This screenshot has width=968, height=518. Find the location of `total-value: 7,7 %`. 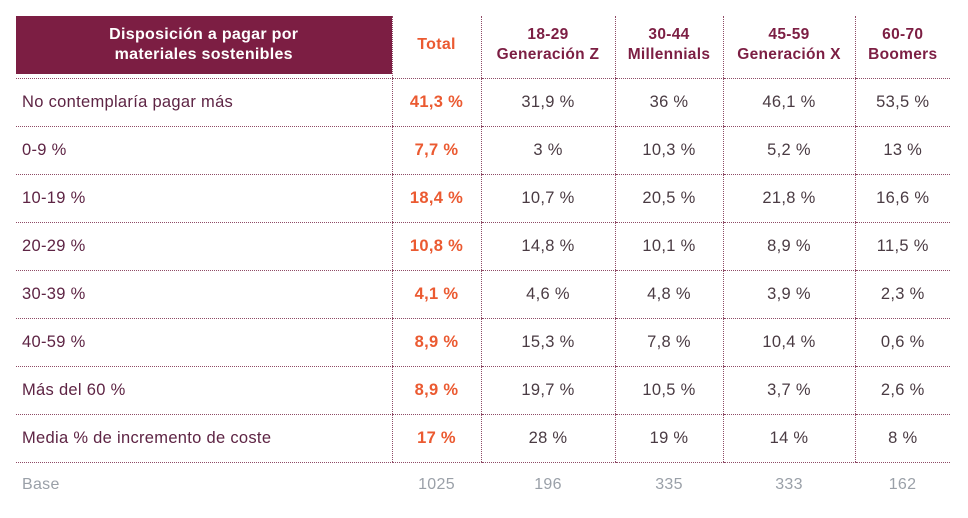

total-value: 7,7 % is located at coordinates (436, 150).